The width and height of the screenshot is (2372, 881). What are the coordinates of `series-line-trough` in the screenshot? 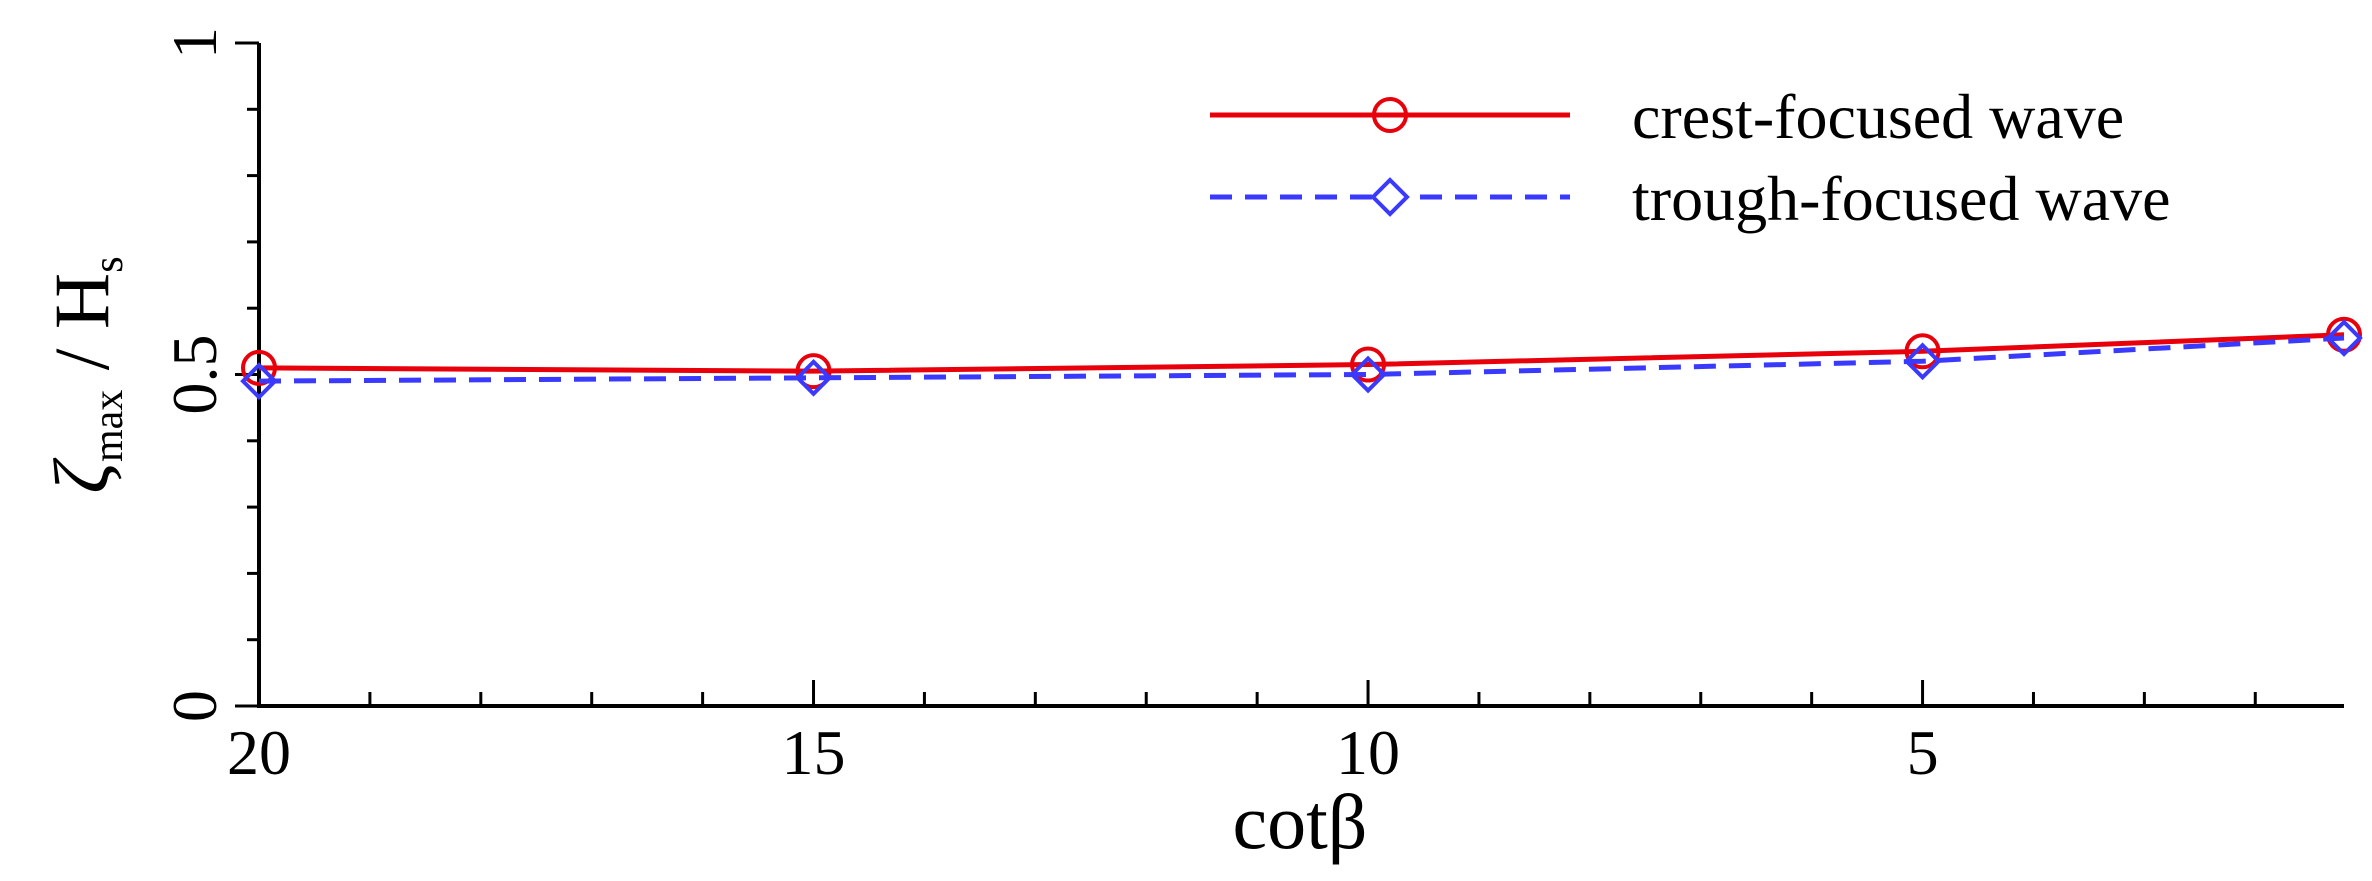 It's located at (1301, 359).